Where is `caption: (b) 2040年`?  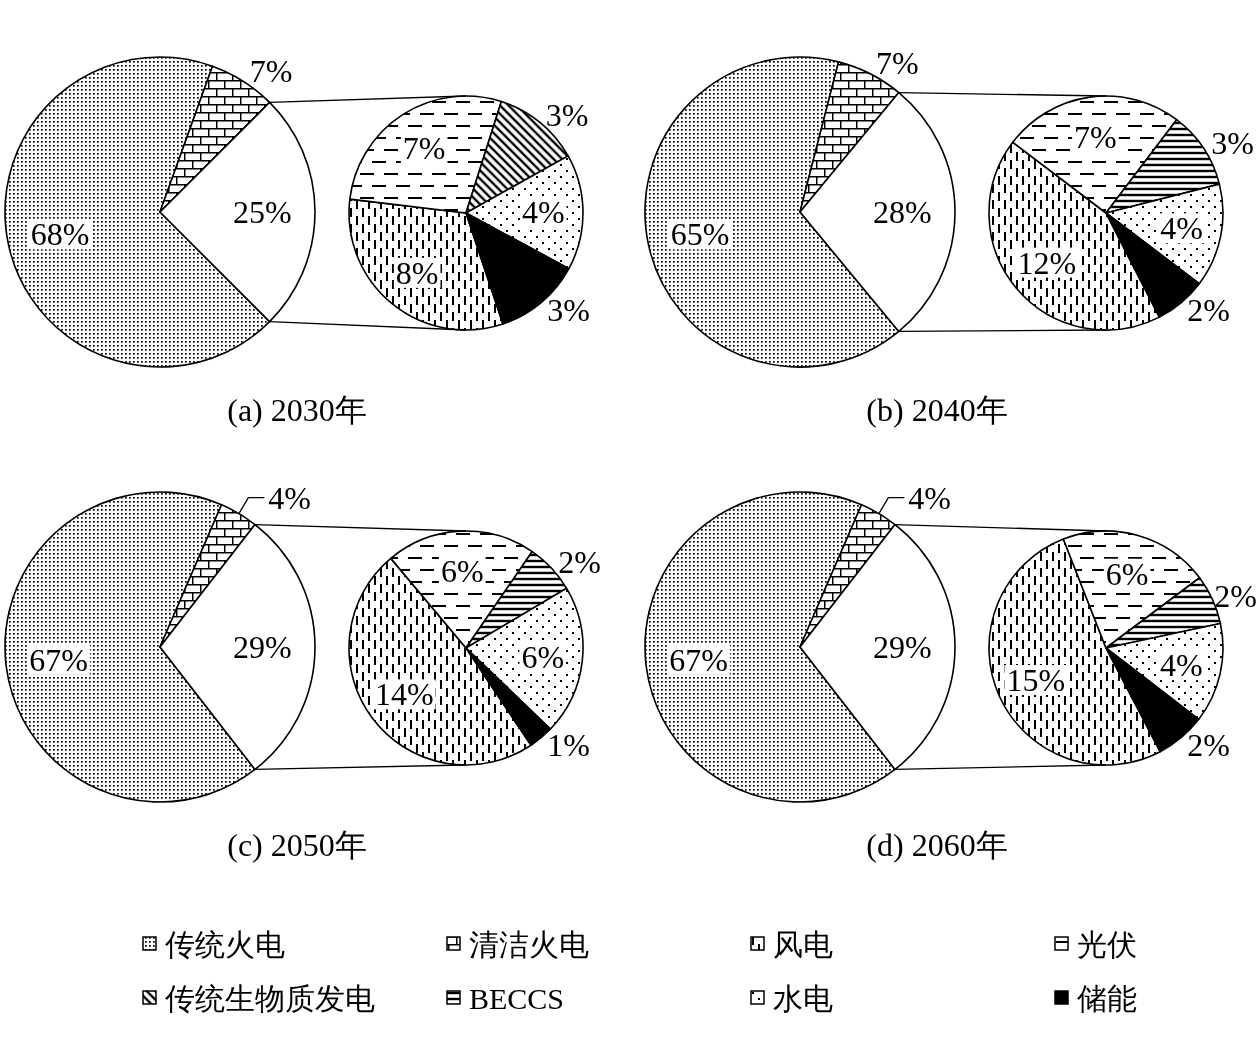
caption: (b) 2040年 is located at coordinates (937, 410).